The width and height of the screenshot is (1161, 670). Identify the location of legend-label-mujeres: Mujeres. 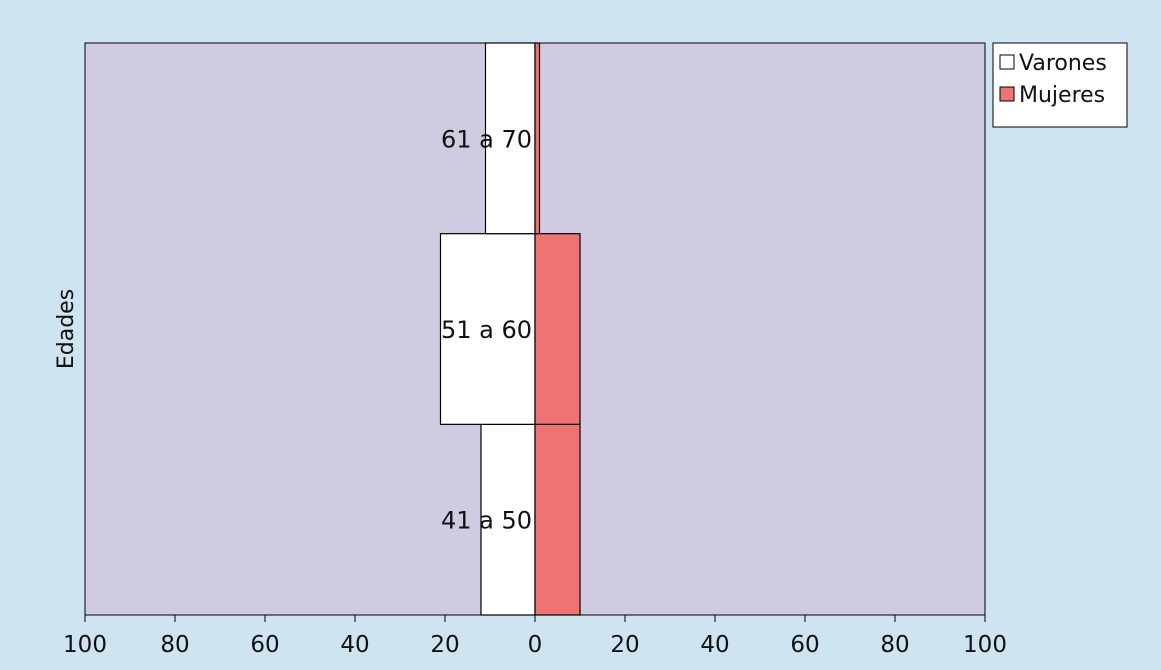
(1062, 95).